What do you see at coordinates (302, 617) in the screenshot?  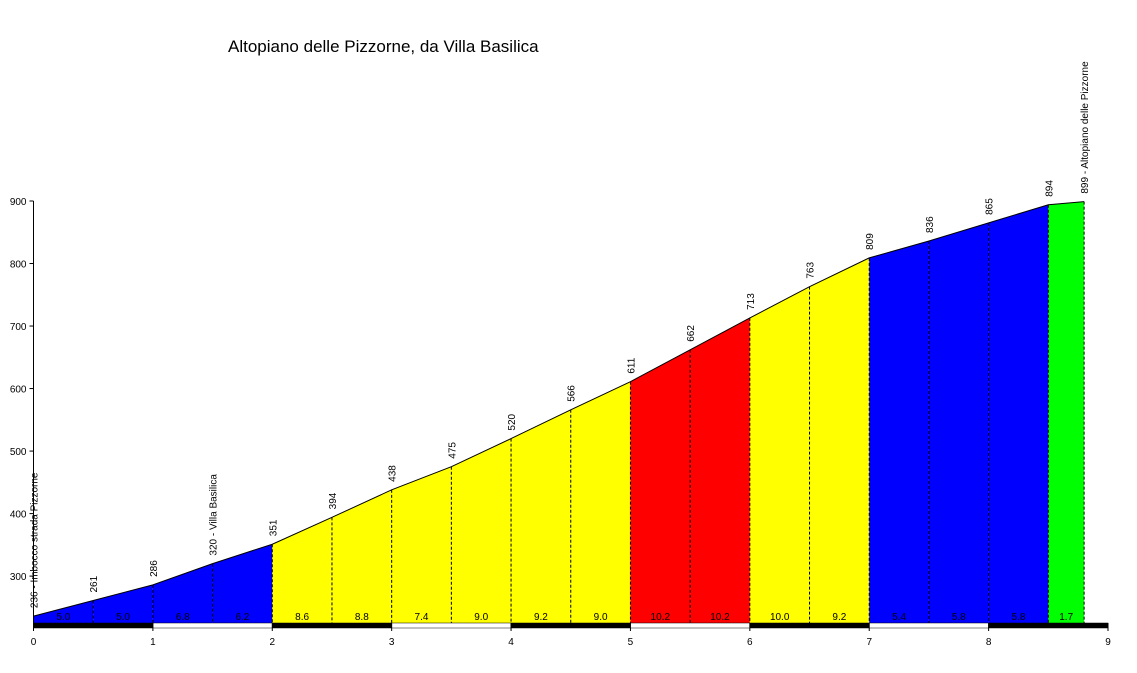 I see `gradient-label: 8.6` at bounding box center [302, 617].